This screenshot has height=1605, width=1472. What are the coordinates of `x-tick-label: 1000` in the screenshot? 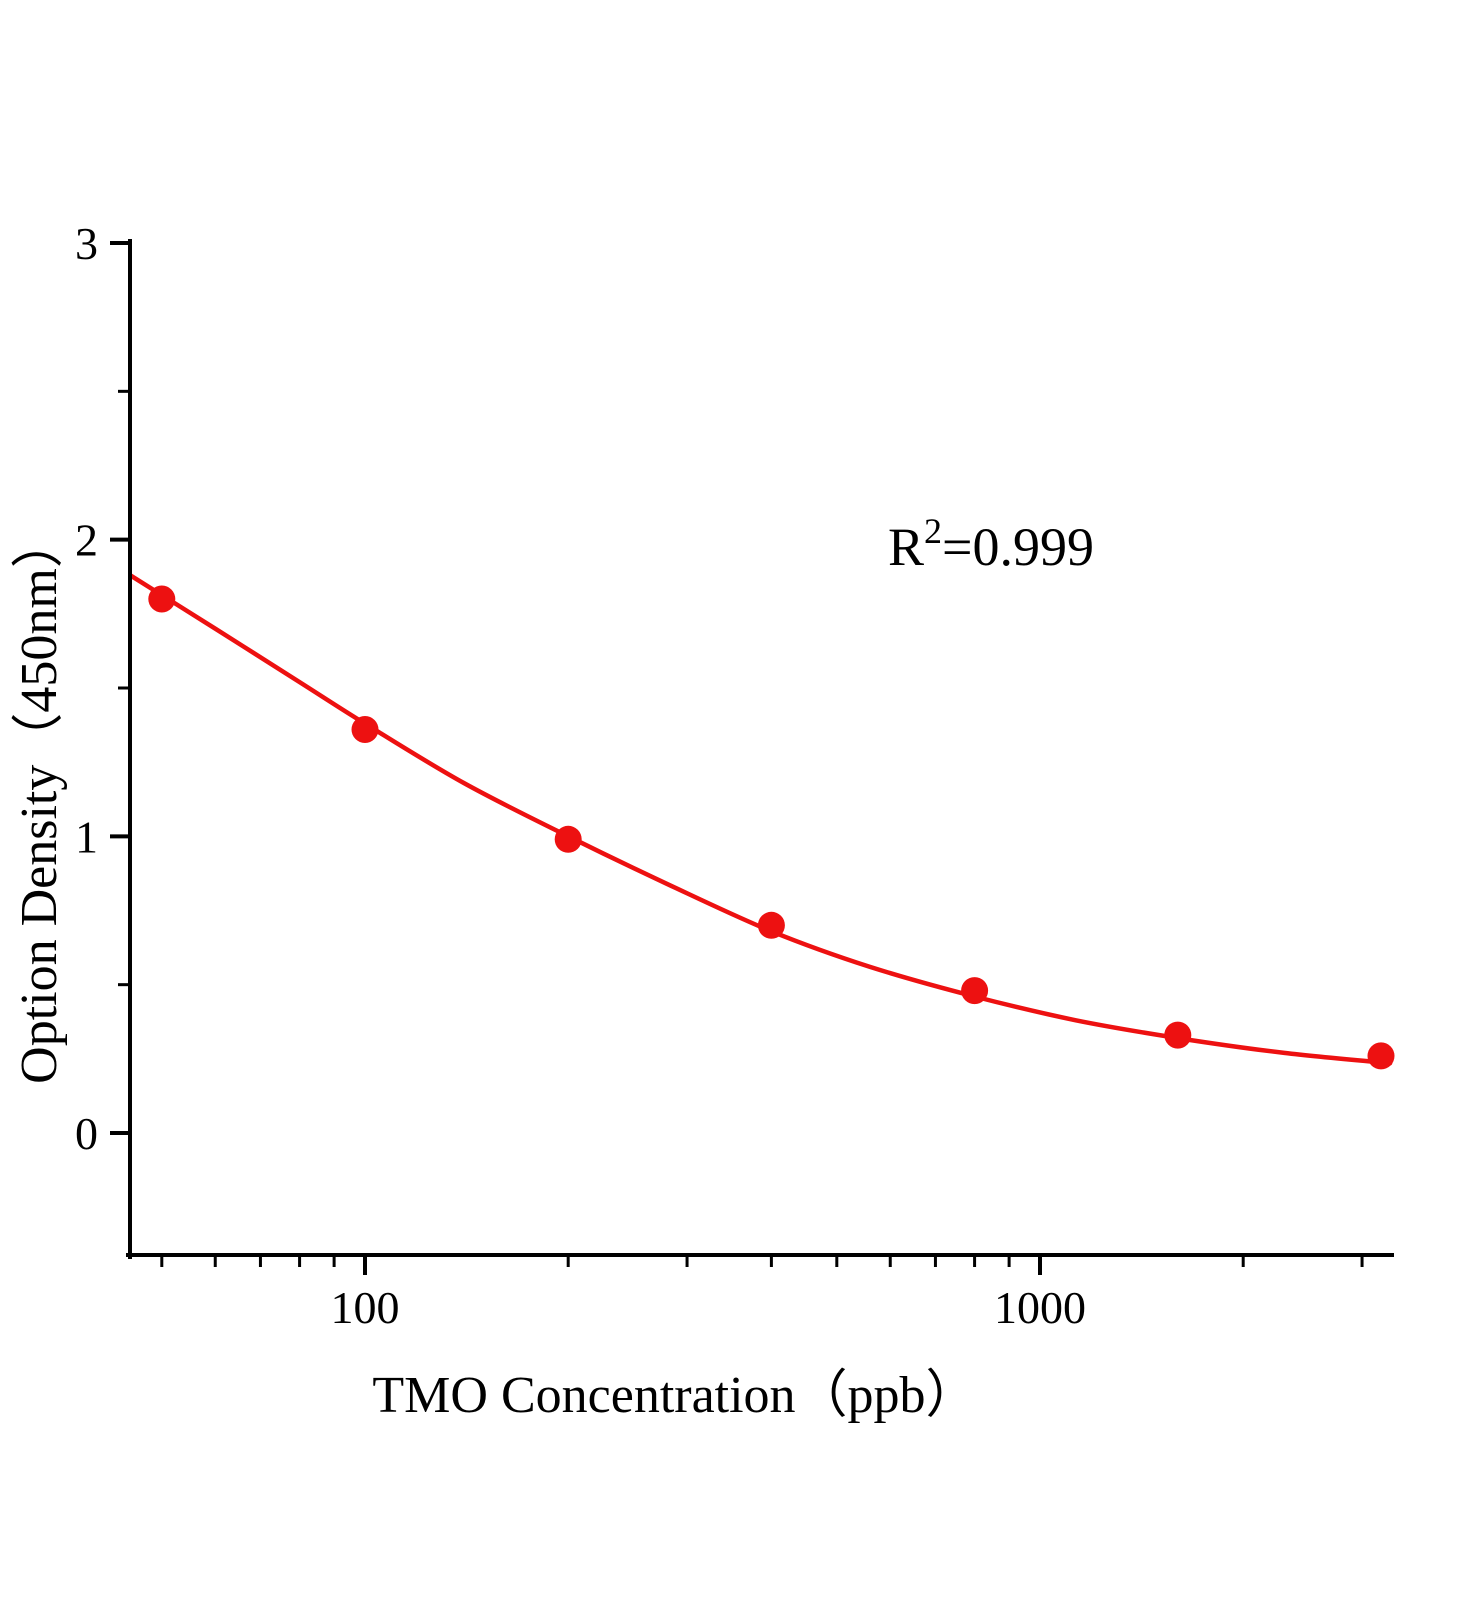 It's located at (1040, 1307).